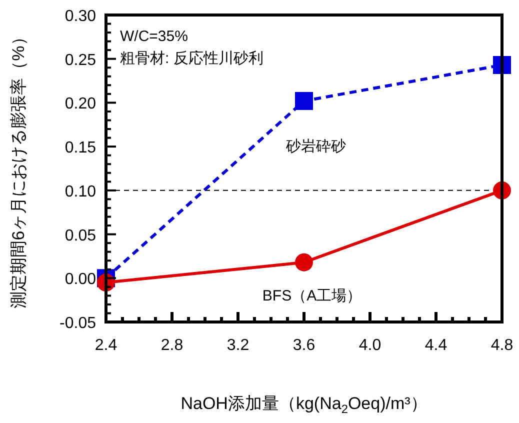 This screenshot has width=519, height=423. Describe the element at coordinates (80, 60) in the screenshot. I see `y-tick-label: 0.25` at that location.